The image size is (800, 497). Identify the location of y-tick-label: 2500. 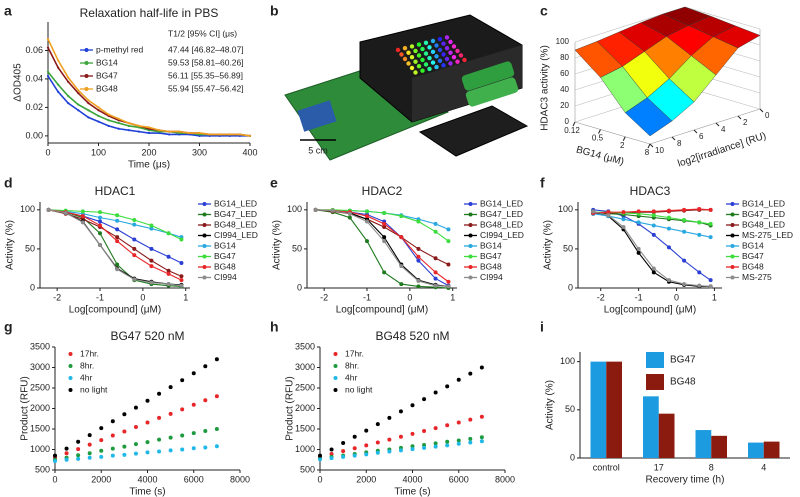
(305, 387).